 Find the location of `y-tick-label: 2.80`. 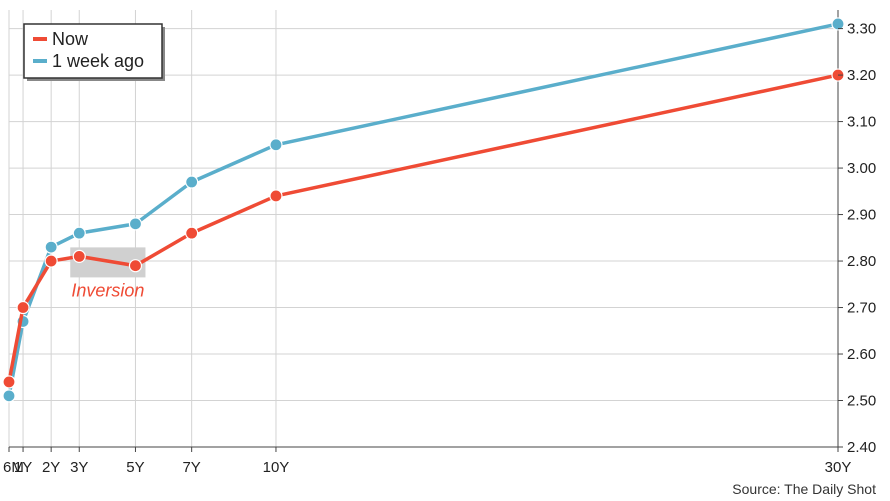

y-tick-label: 2.80 is located at coordinates (861, 261).